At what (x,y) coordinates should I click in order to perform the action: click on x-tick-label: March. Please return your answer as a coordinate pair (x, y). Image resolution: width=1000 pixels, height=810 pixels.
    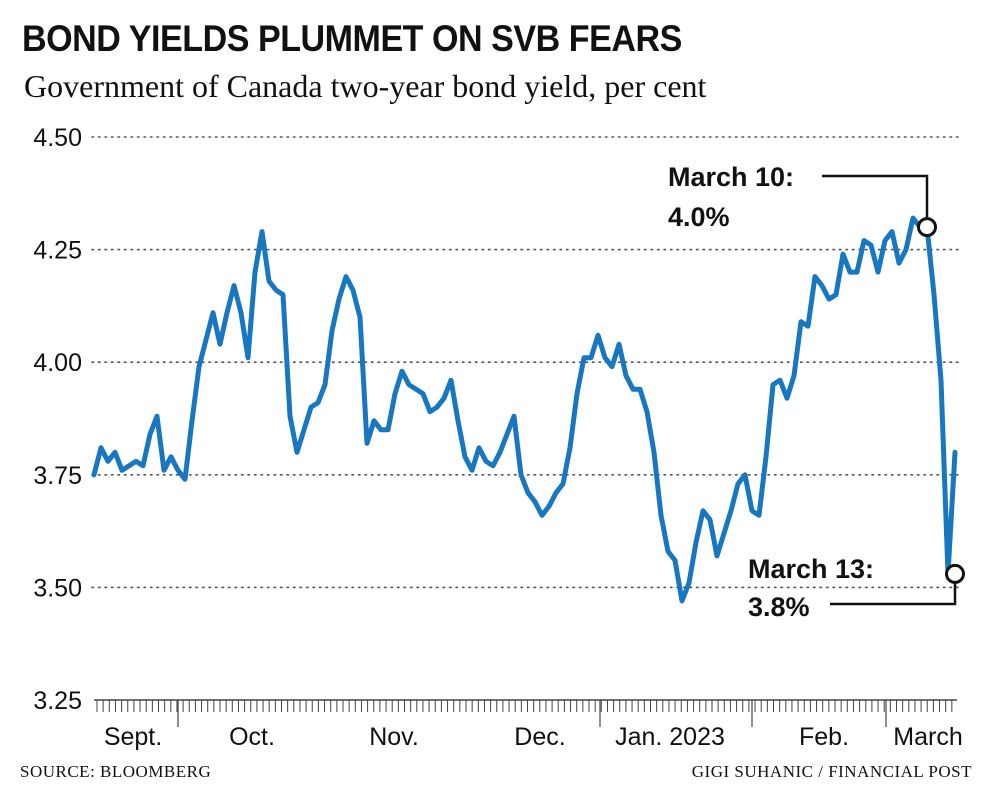
    Looking at the image, I should click on (927, 737).